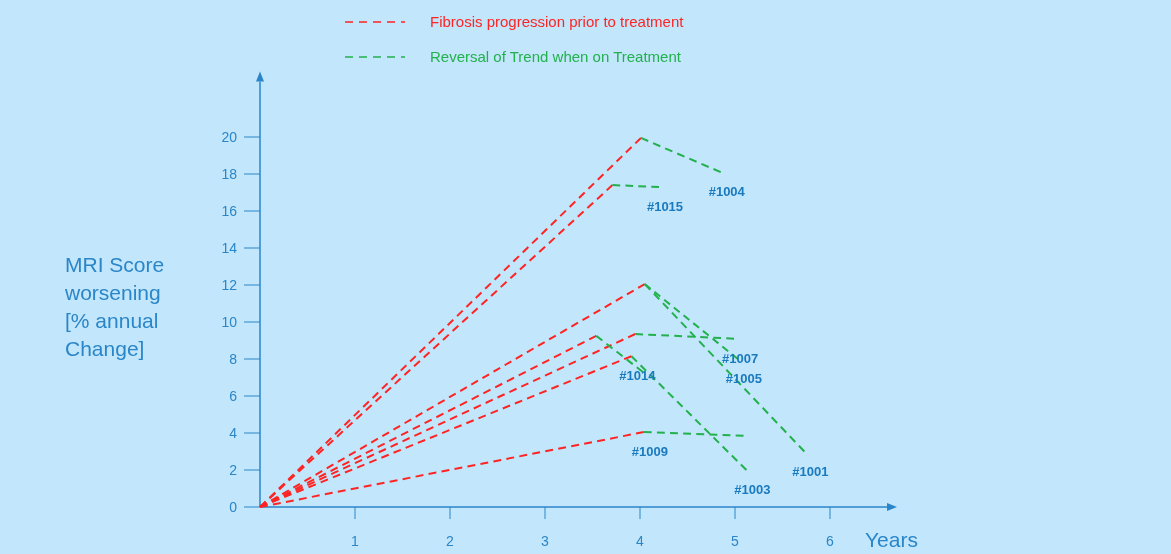 Image resolution: width=1171 pixels, height=554 pixels. I want to click on y-tick-label: 0, so click(233, 507).